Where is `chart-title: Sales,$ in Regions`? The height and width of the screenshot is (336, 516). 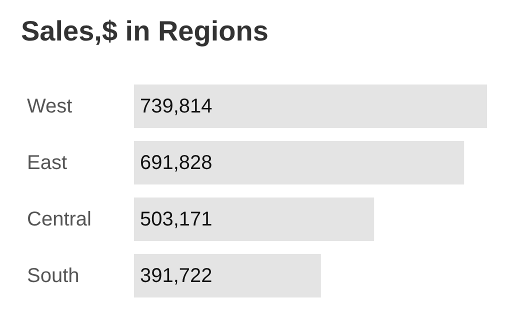 chart-title: Sales,$ in Regions is located at coordinates (144, 31).